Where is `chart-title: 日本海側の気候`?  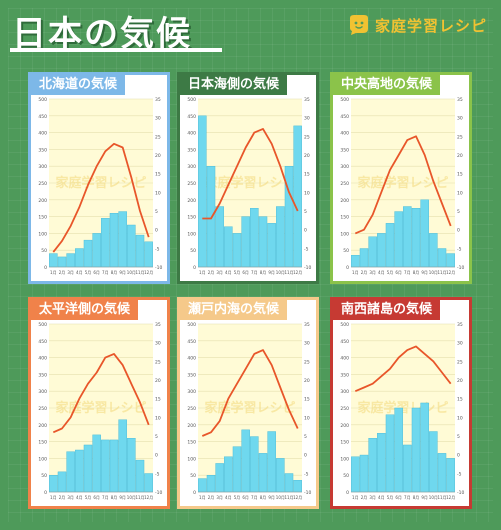 chart-title: 日本海側の気候 is located at coordinates (234, 85).